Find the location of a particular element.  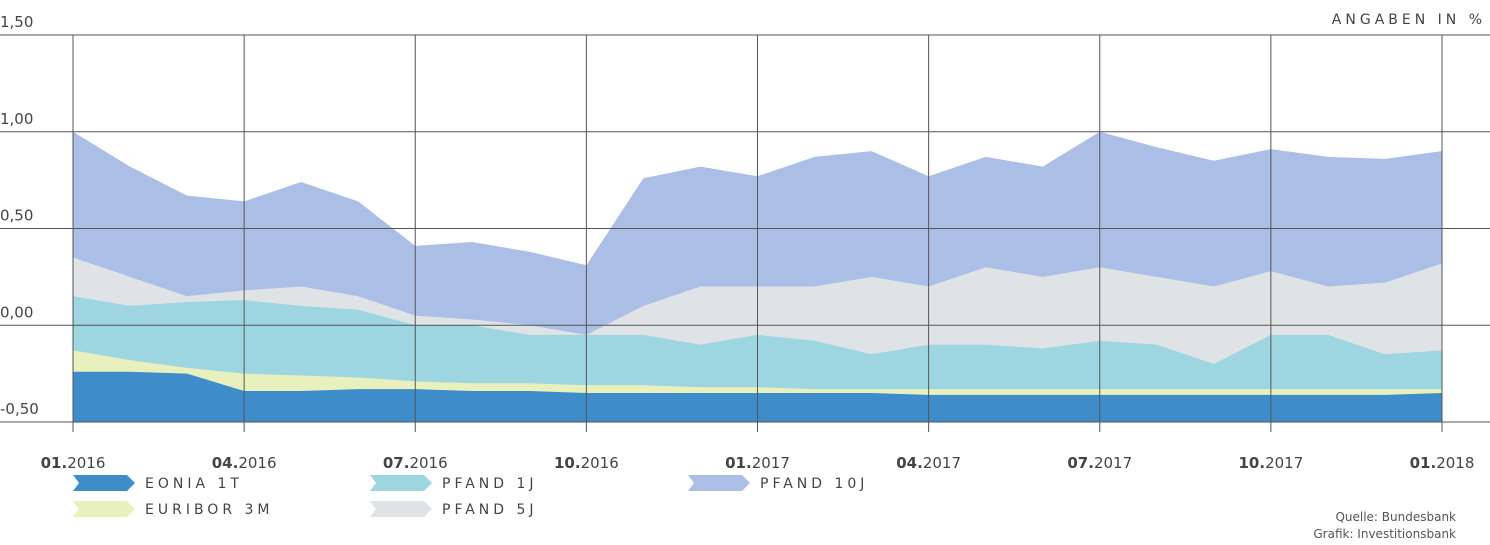

credit: Grafik: Investitionsbank is located at coordinates (1384, 534).